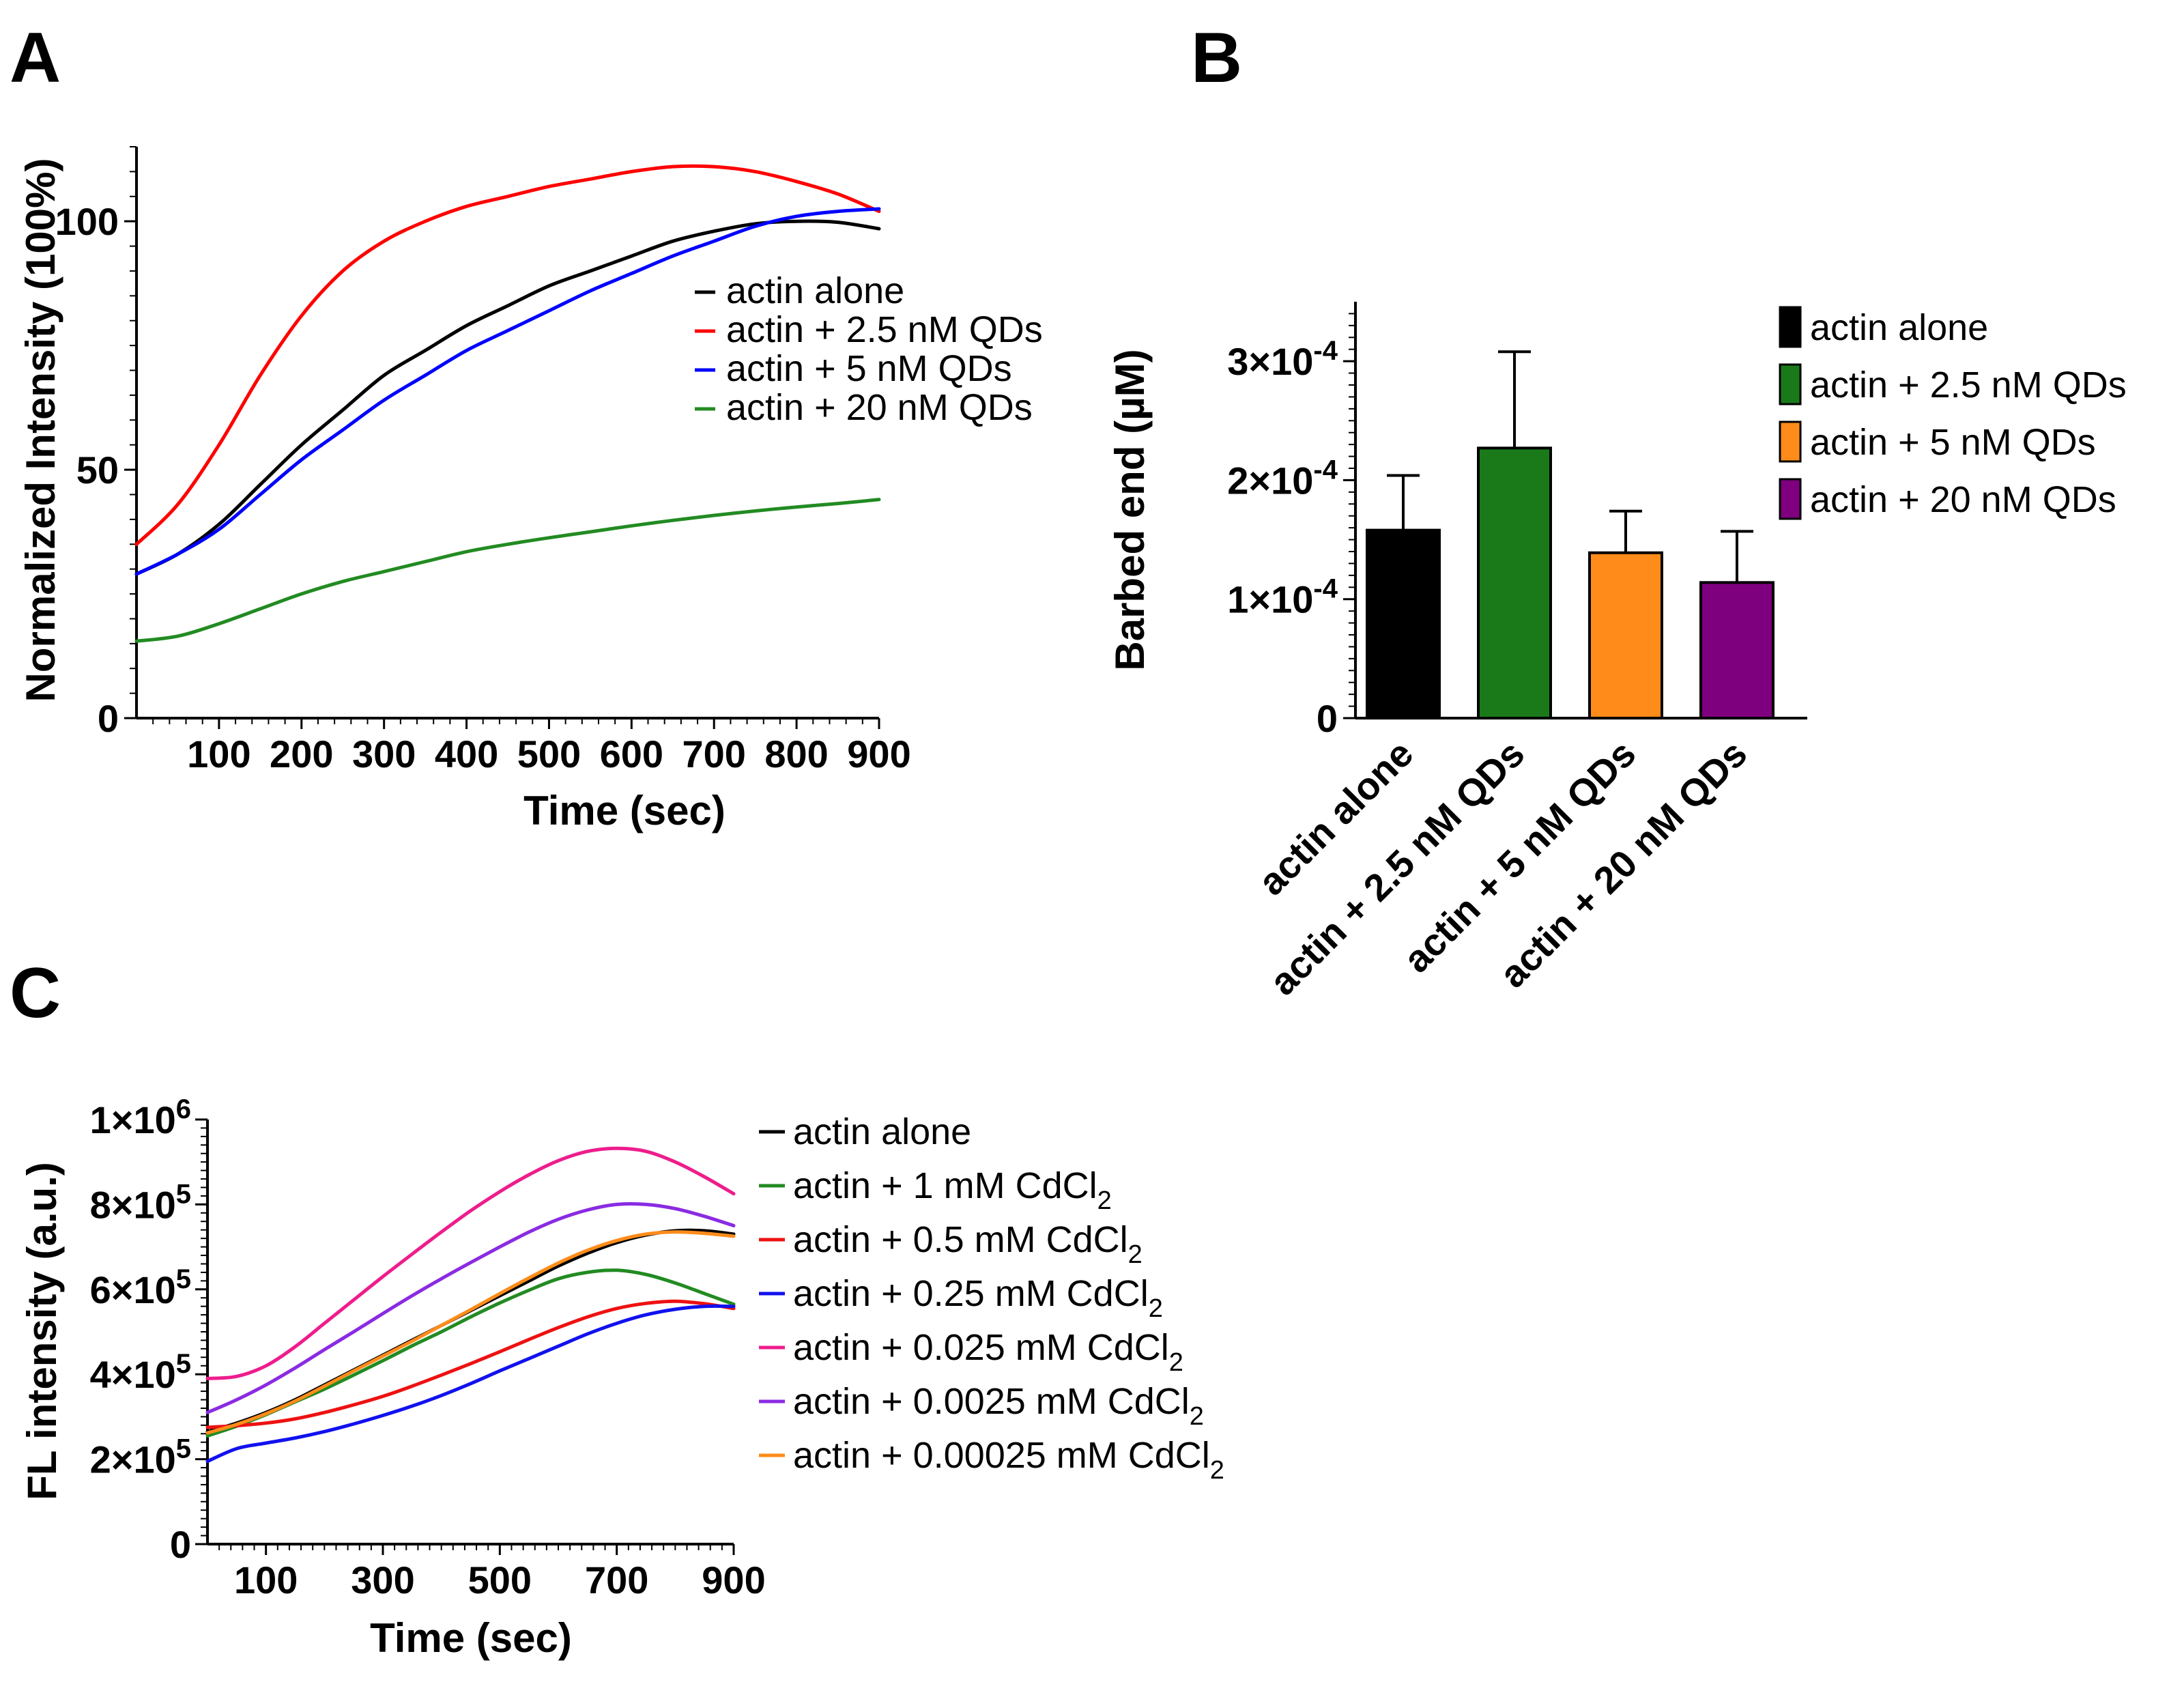  I want to click on panel-c-legend-label: actin alone, so click(882, 1131).